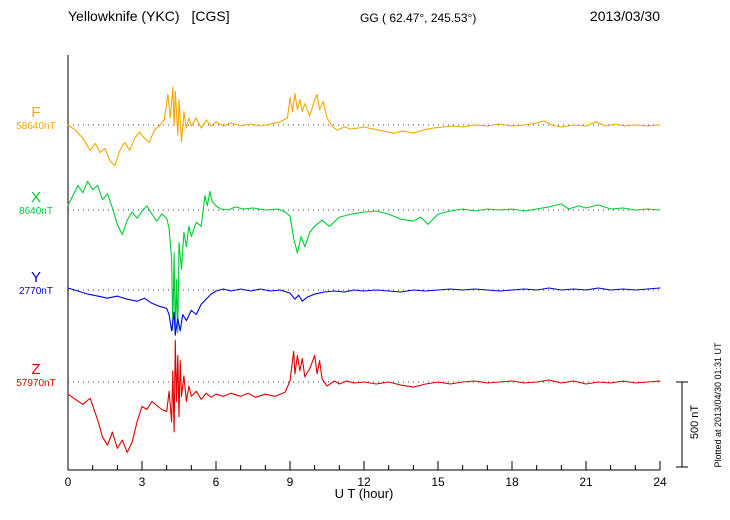  I want to click on trace-Y, so click(364, 311).